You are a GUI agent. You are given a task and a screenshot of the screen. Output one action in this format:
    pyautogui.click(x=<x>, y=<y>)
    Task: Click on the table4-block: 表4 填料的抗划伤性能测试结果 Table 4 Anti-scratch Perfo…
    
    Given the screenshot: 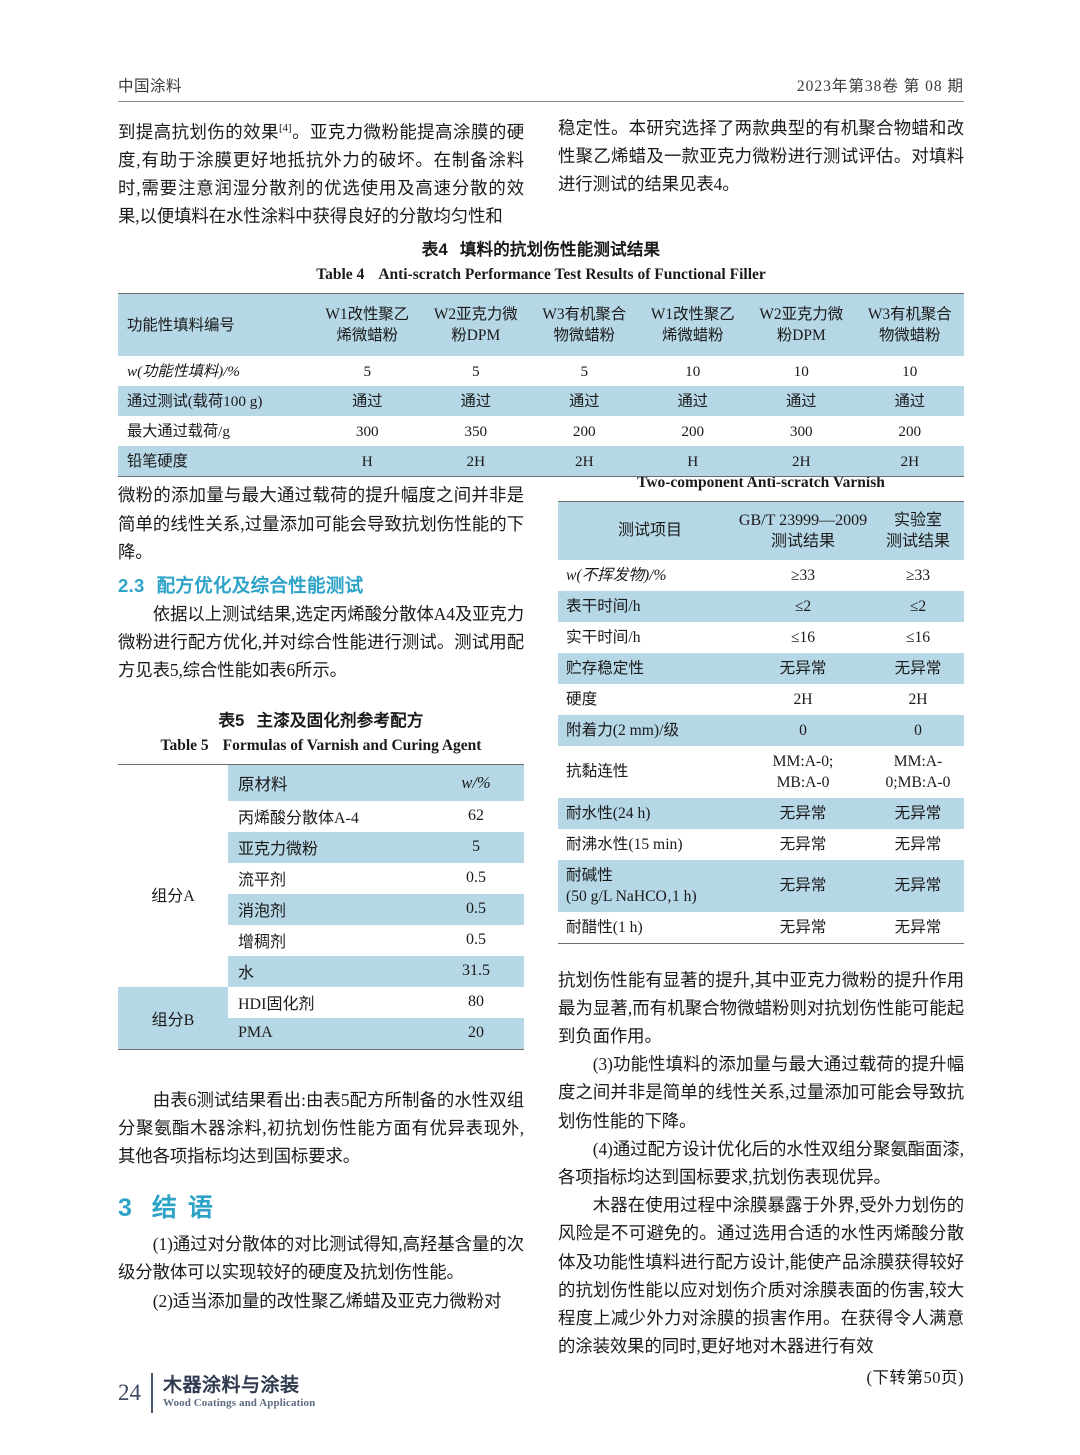 What is the action you would take?
    pyautogui.click(x=541, y=356)
    